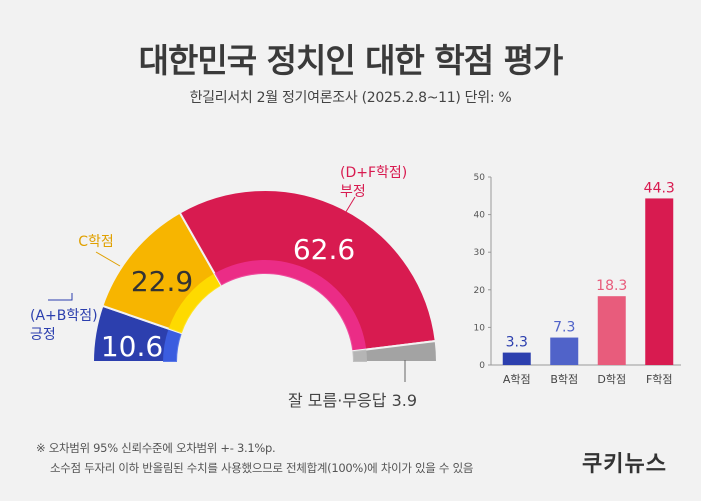 Image resolution: width=701 pixels, height=501 pixels. I want to click on donut-label-0-0: (A+B학점), so click(64, 316).